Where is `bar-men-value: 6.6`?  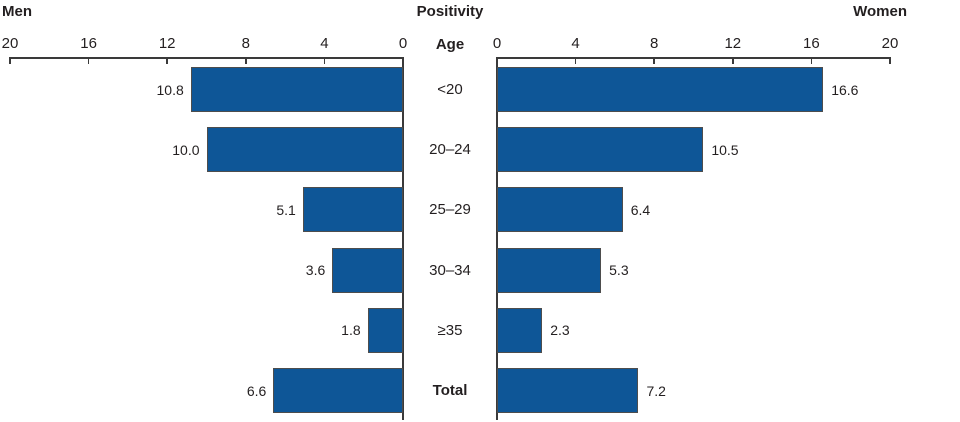
bar-men-value: 6.6 is located at coordinates (256, 390).